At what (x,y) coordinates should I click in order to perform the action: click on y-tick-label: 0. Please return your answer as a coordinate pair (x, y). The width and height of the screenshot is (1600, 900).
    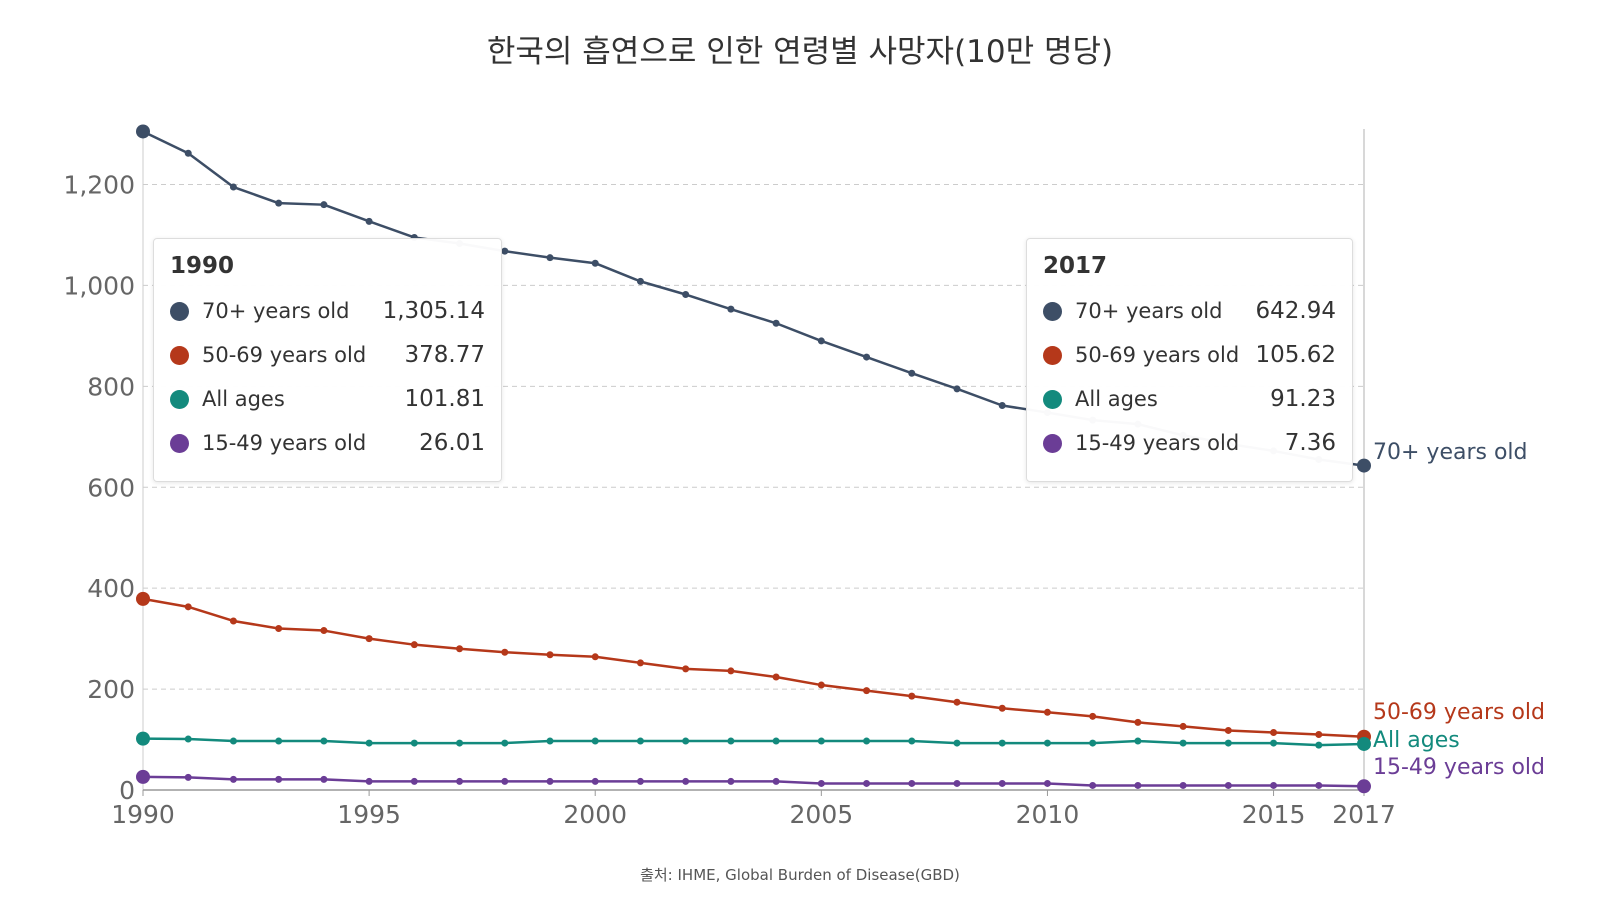
    Looking at the image, I should click on (127, 790).